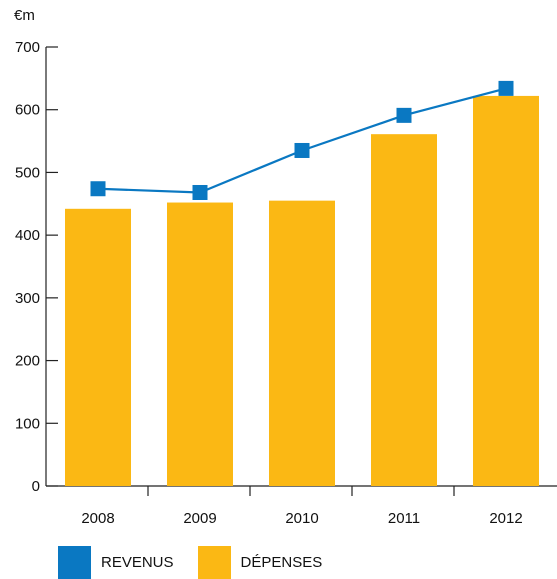 The height and width of the screenshot is (579, 557). I want to click on legend: REVENUS DÉPENSES, so click(200, 562).